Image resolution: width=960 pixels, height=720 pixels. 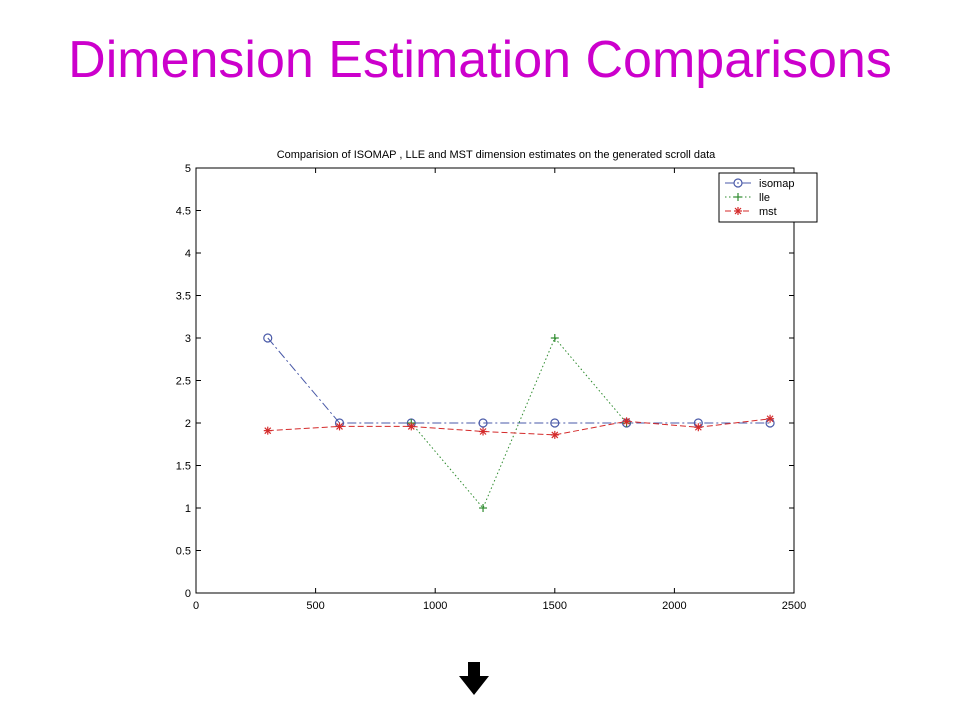 I want to click on y-tick-label: 4, so click(x=188, y=254).